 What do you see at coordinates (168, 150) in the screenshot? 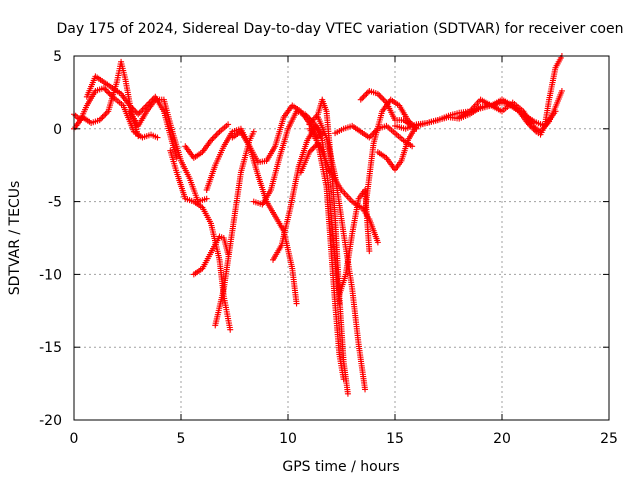
I see `series-s4` at bounding box center [168, 150].